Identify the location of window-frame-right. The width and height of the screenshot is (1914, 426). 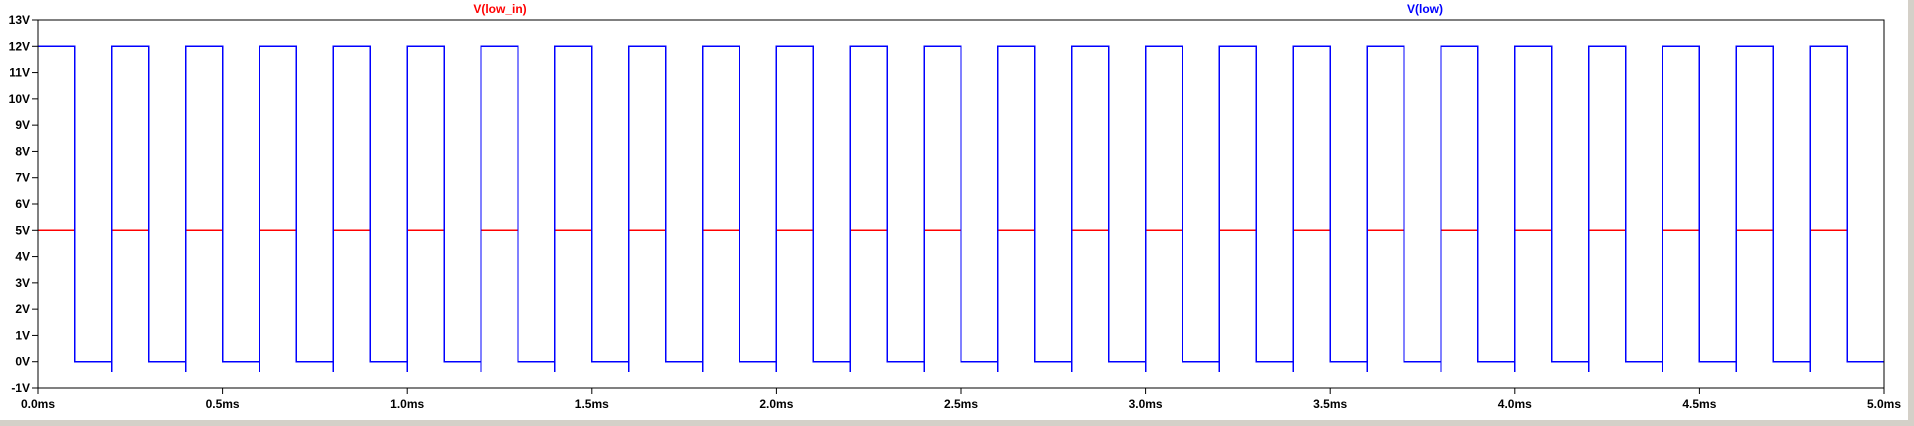
(1911, 213).